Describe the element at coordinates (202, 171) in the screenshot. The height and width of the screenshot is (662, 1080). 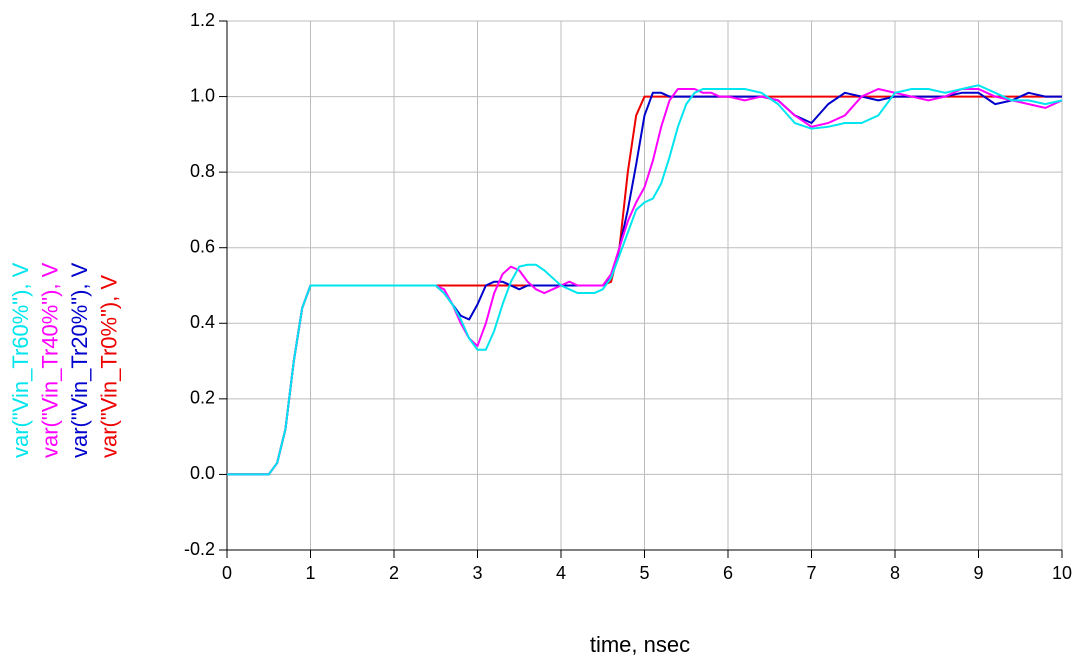
I see `y-tick-label: 0.8` at that location.